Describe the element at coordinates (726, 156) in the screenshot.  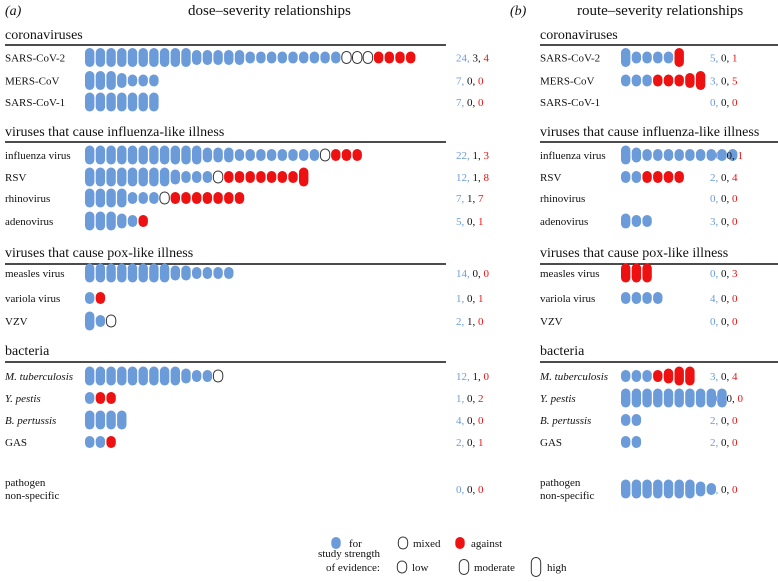
I see `row-counts: 10, 0, 1` at that location.